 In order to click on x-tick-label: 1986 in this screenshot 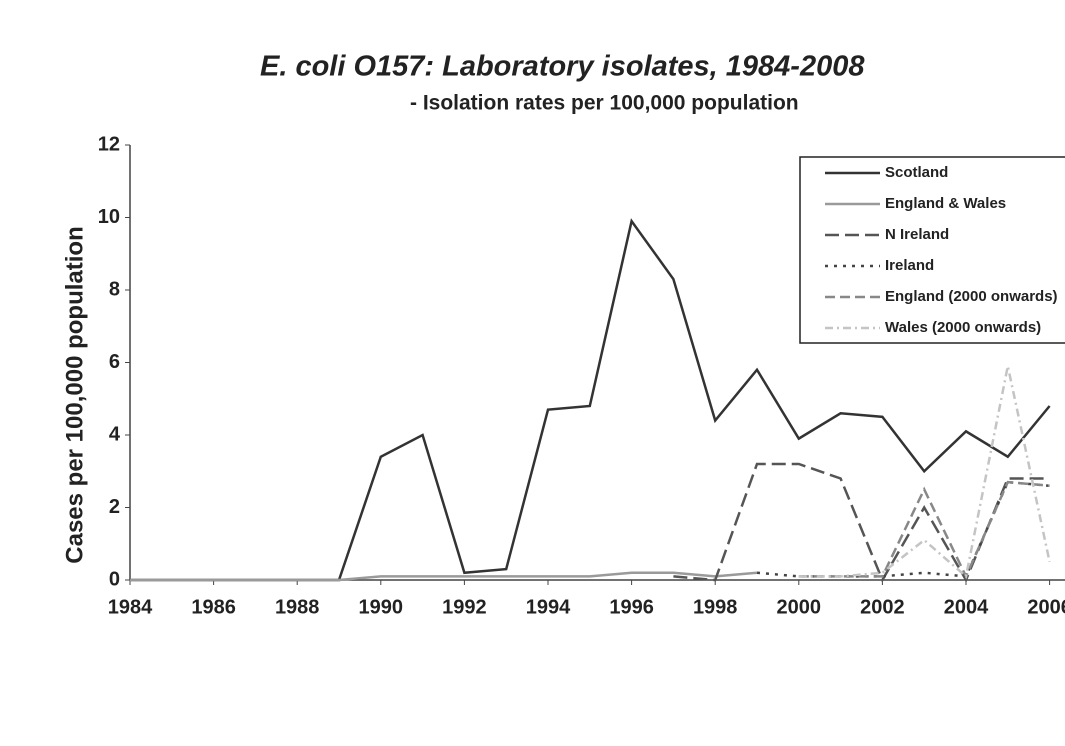, I will do `click(213, 607)`.